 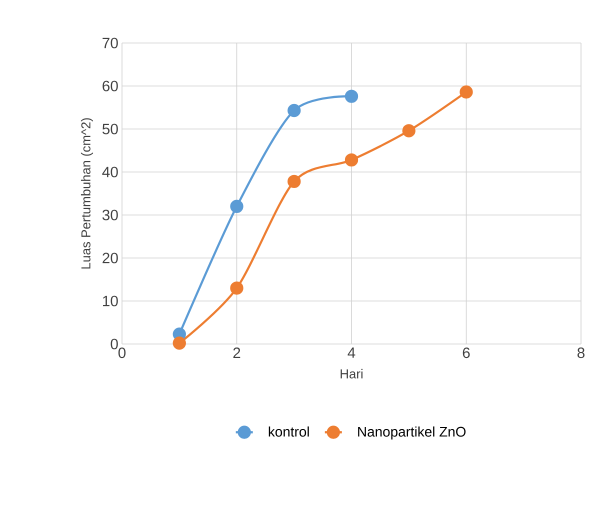 What do you see at coordinates (288, 431) in the screenshot?
I see `legend-label: kontrol` at bounding box center [288, 431].